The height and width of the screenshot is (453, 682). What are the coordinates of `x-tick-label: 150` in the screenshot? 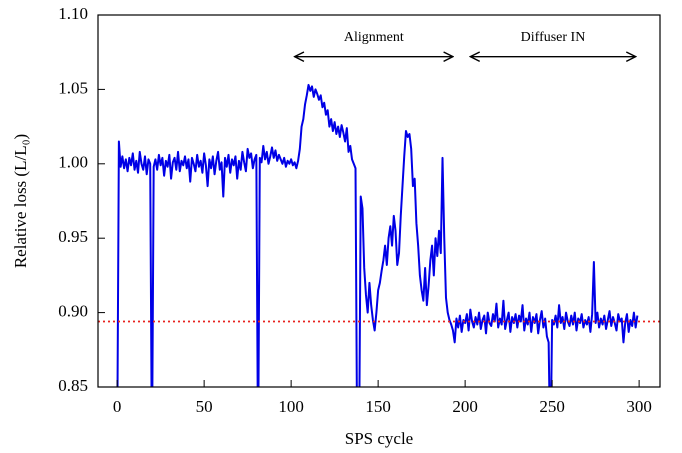 It's located at (378, 406).